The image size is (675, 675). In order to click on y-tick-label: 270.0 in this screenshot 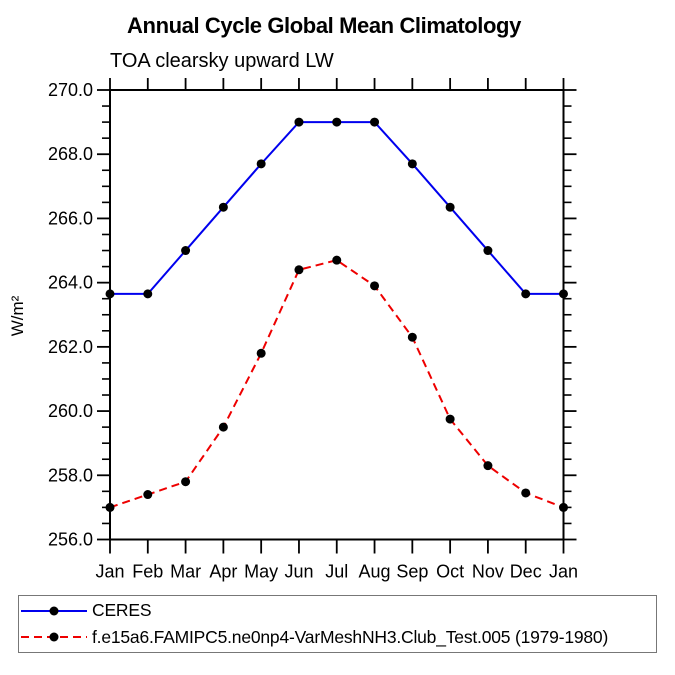, I will do `click(70, 90)`.